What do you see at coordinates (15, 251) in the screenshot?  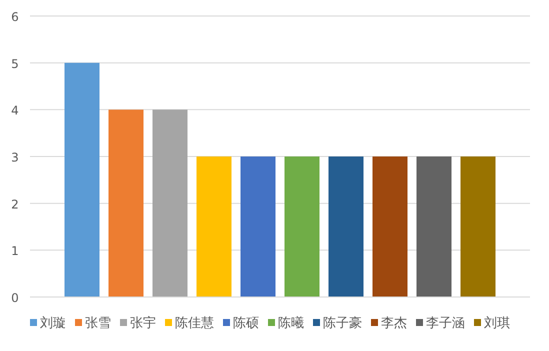 I see `y-tick-label: 1` at bounding box center [15, 251].